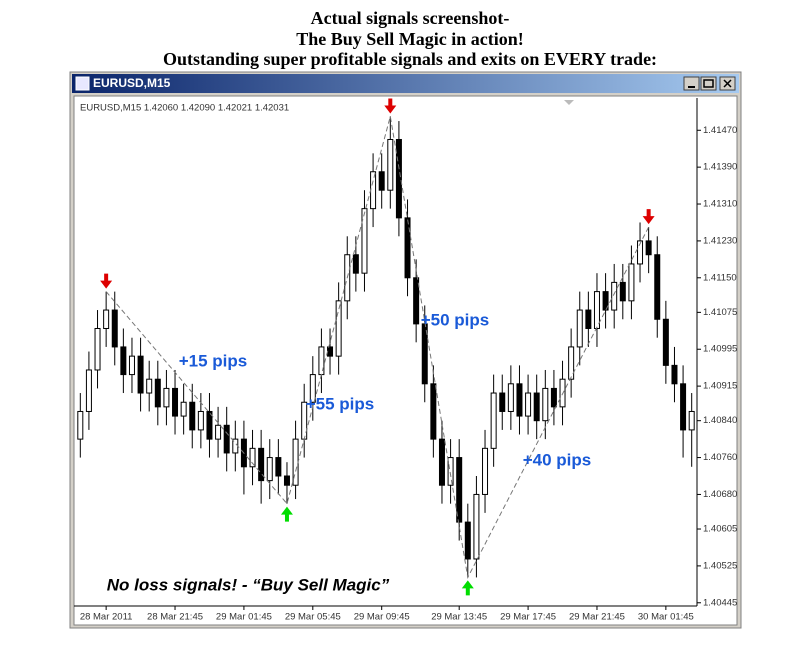 This screenshot has width=807, height=653. What do you see at coordinates (720, 277) in the screenshot?
I see `y-tick-label: 1.41150` at bounding box center [720, 277].